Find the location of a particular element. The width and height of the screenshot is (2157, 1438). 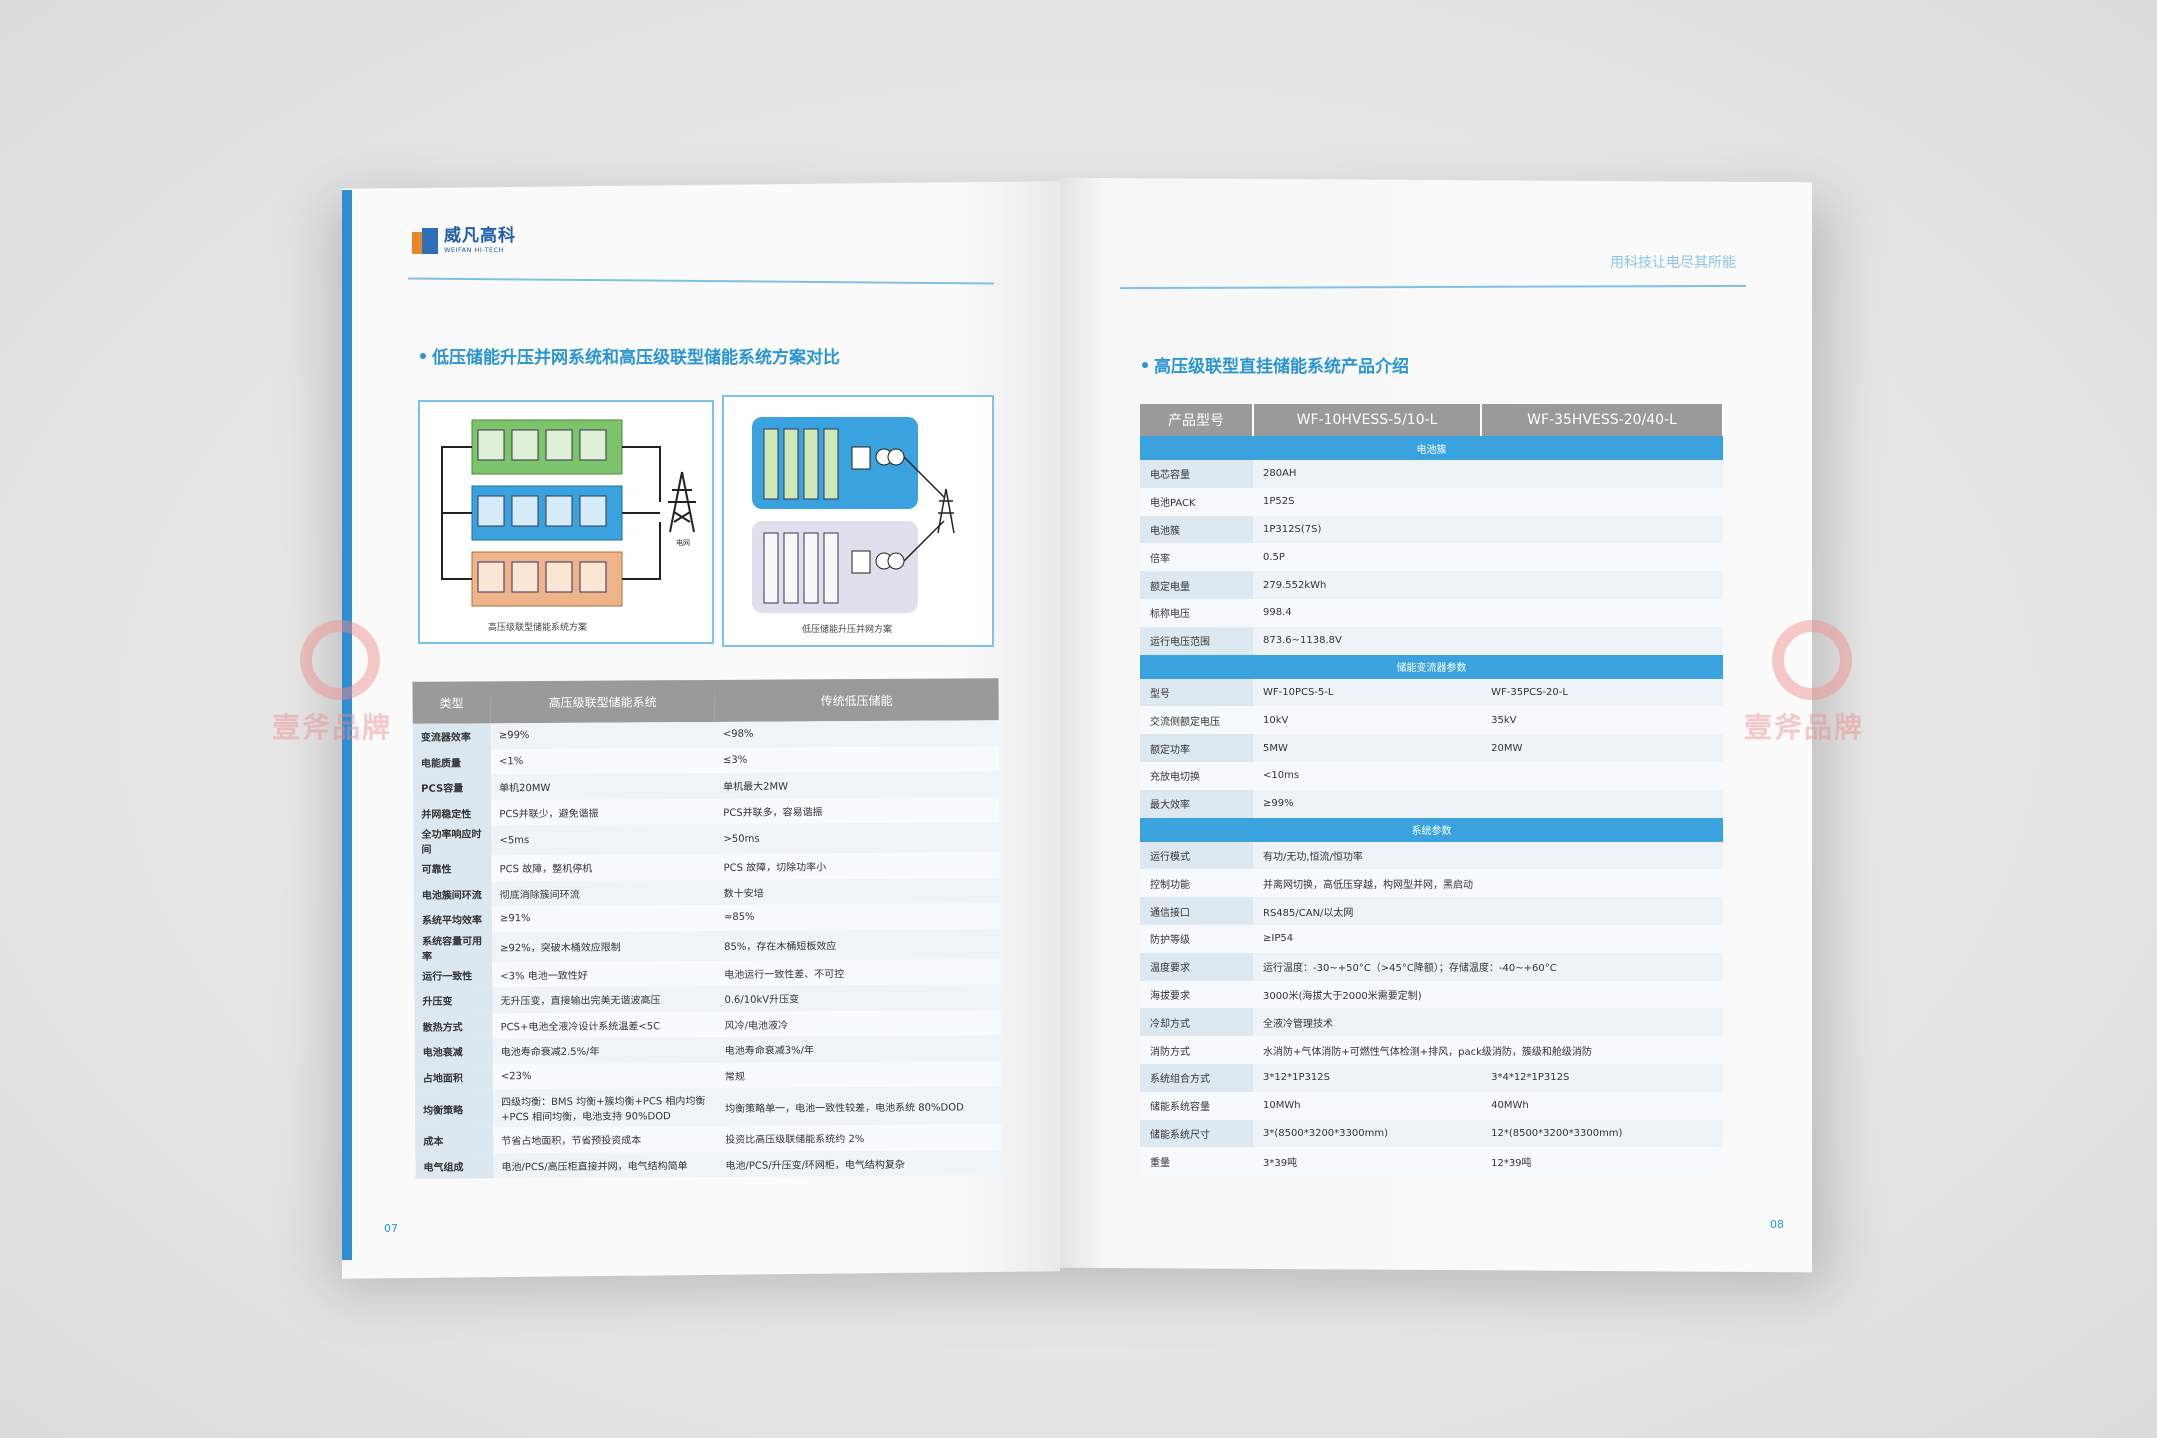

spec-row: 充放电切换 <10ms is located at coordinates (1431, 775).